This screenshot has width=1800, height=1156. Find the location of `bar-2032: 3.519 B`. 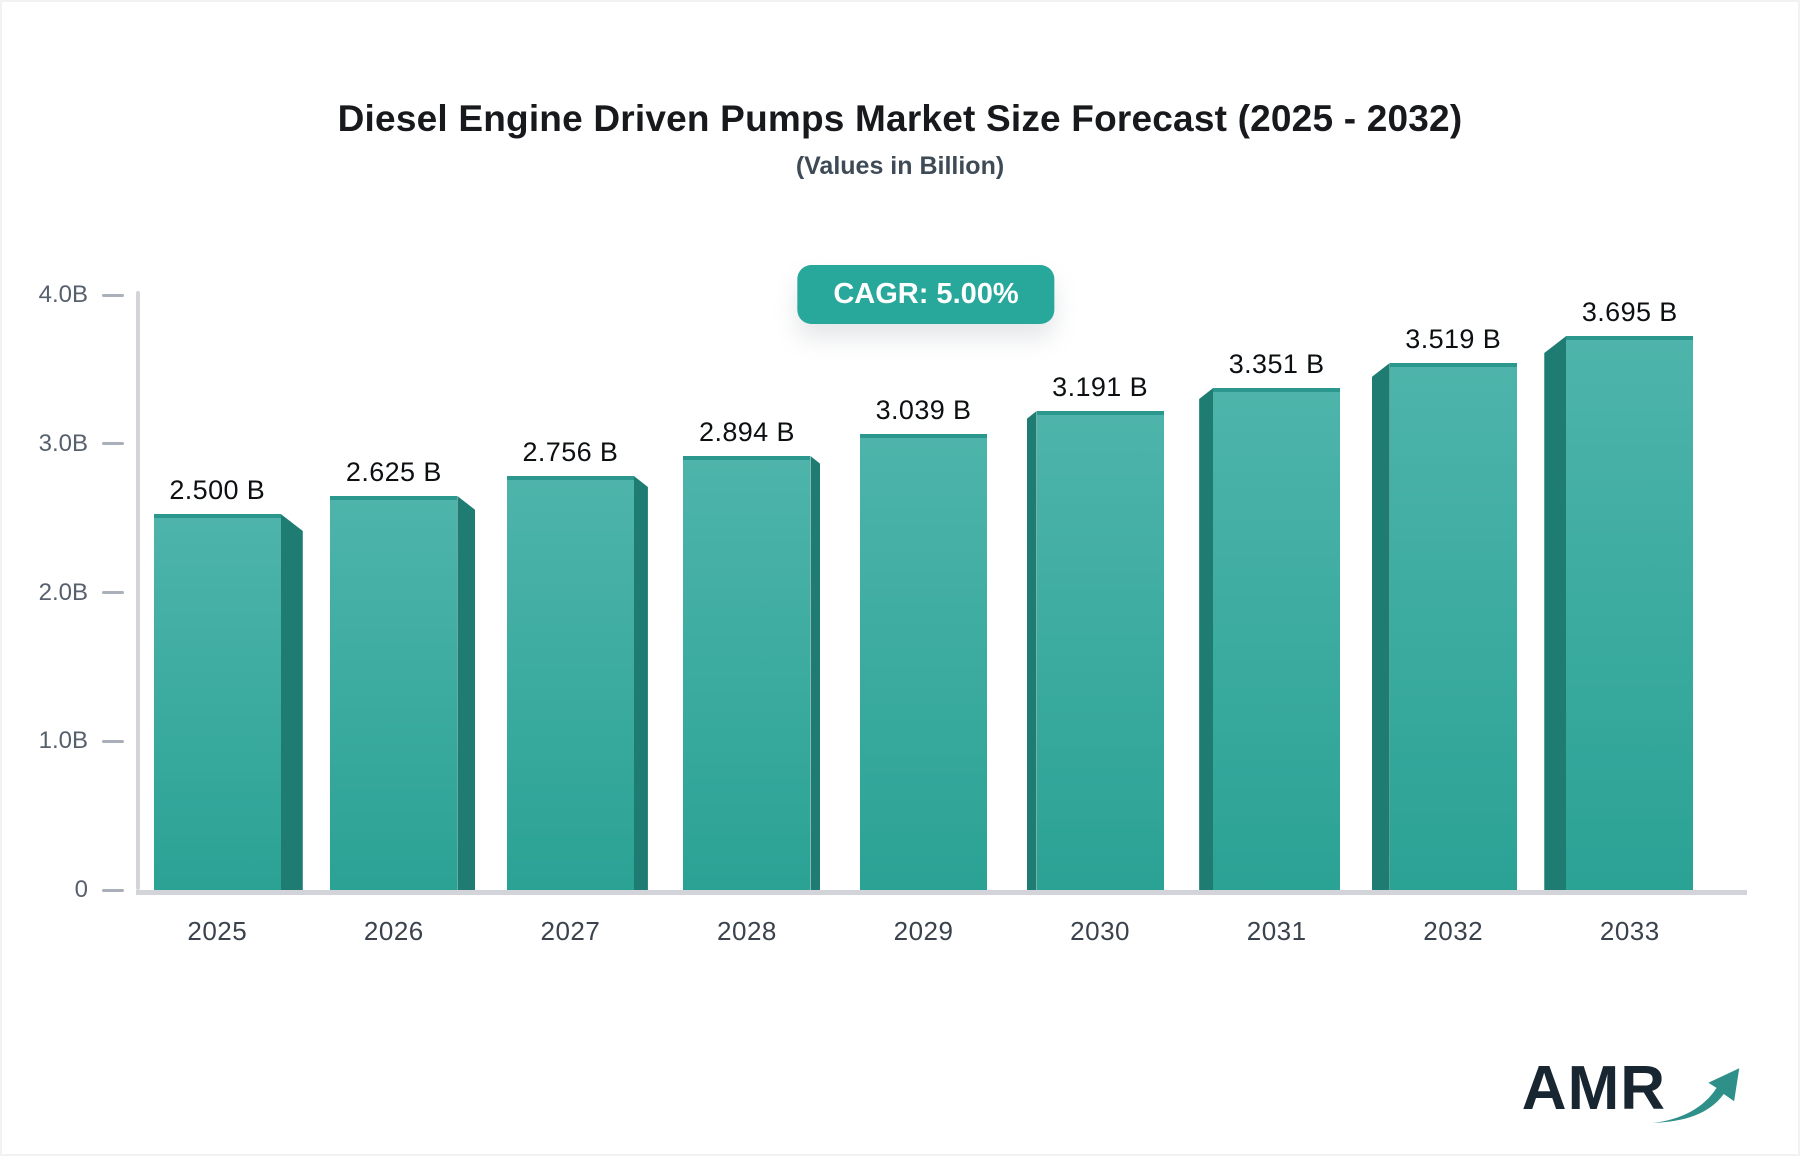

bar-2032: 3.519 B is located at coordinates (1444, 607).